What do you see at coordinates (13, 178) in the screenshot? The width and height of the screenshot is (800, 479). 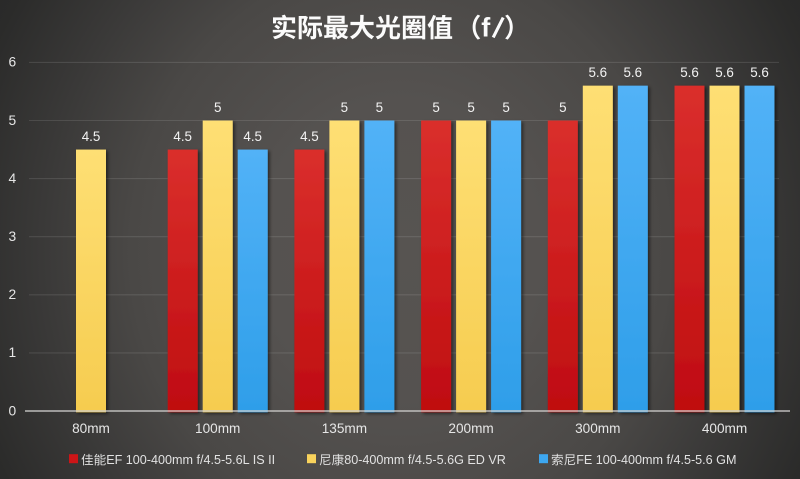 I see `svg-text: 4` at bounding box center [13, 178].